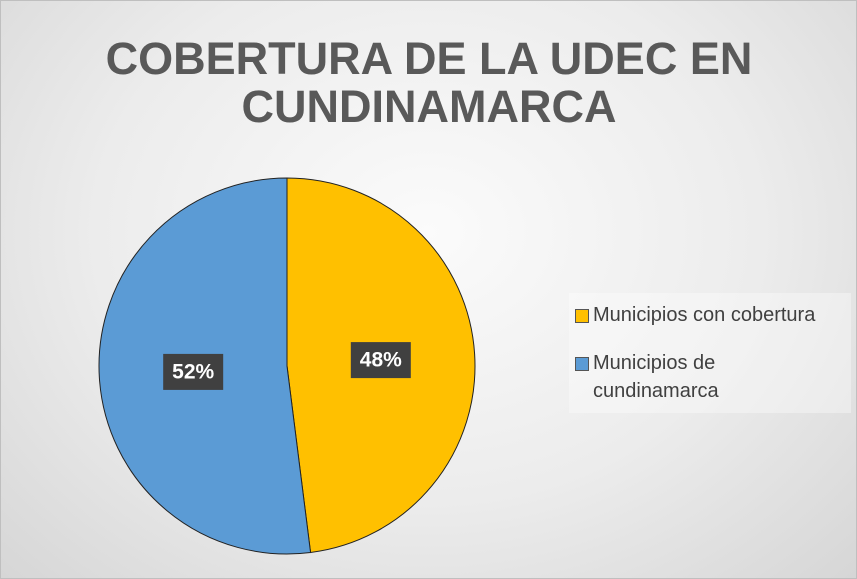 The height and width of the screenshot is (579, 857). I want to click on value-label: 52%, so click(193, 371).